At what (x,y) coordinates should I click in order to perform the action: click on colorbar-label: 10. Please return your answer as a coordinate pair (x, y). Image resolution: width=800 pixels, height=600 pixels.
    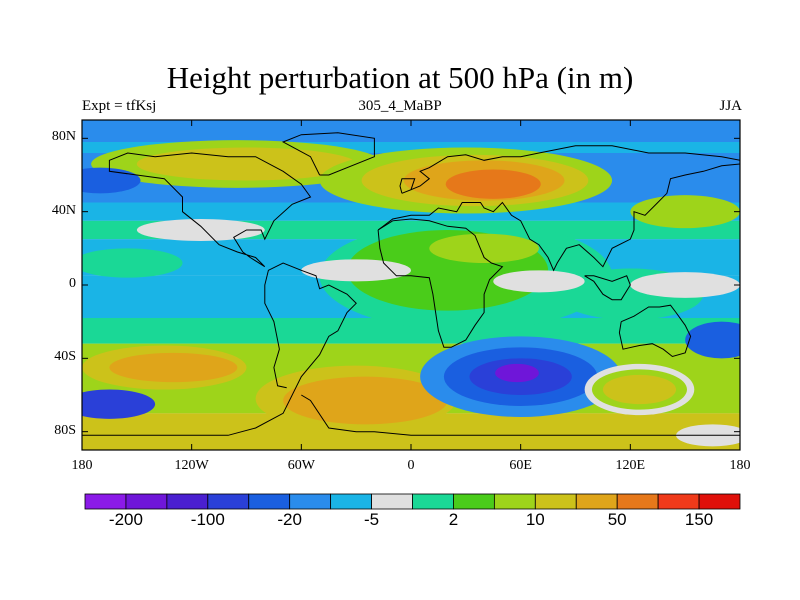
    Looking at the image, I should click on (535, 519).